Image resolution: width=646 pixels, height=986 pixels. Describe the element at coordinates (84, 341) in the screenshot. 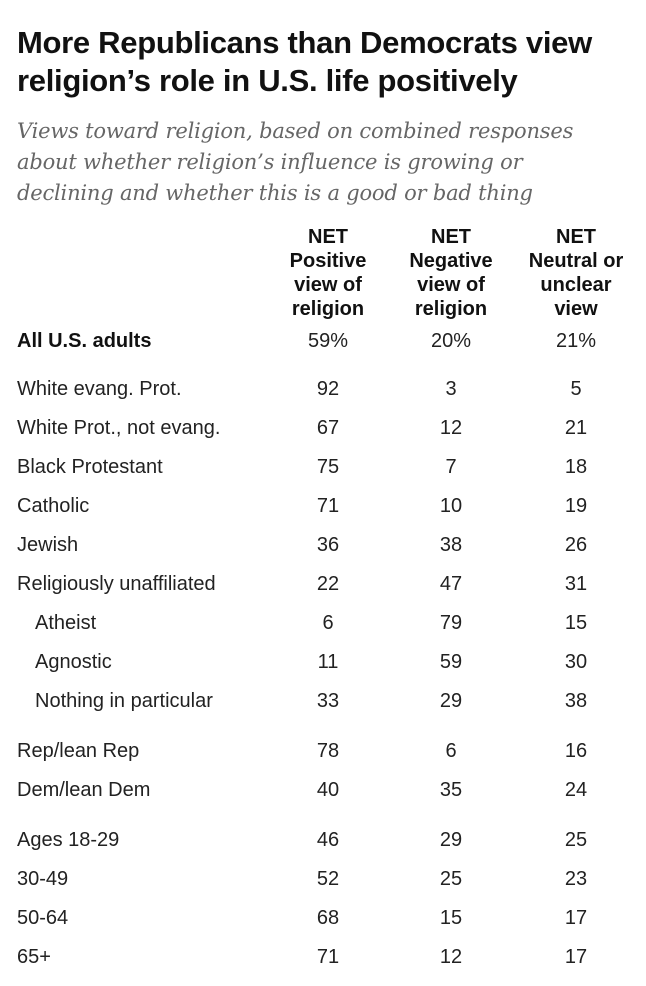

I see `row-label: All U.S. adults` at that location.